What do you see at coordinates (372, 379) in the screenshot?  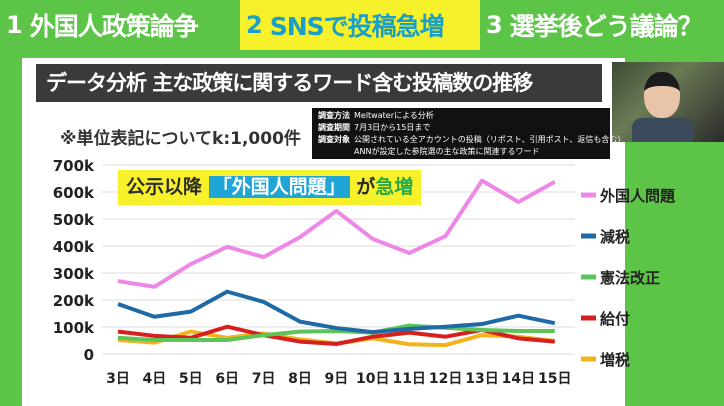 I see `x-tick-label: 10日` at bounding box center [372, 379].